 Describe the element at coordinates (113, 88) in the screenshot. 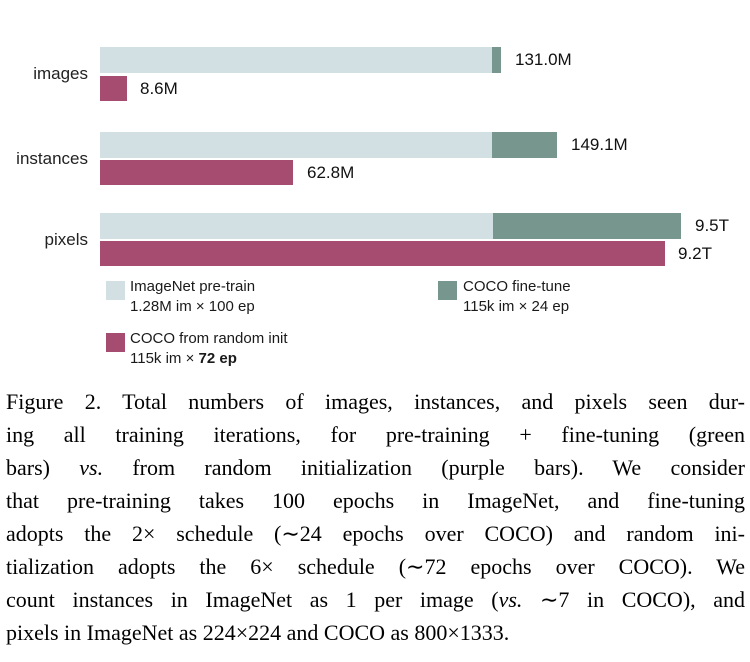

I see `bar-coco-random-init-images` at that location.